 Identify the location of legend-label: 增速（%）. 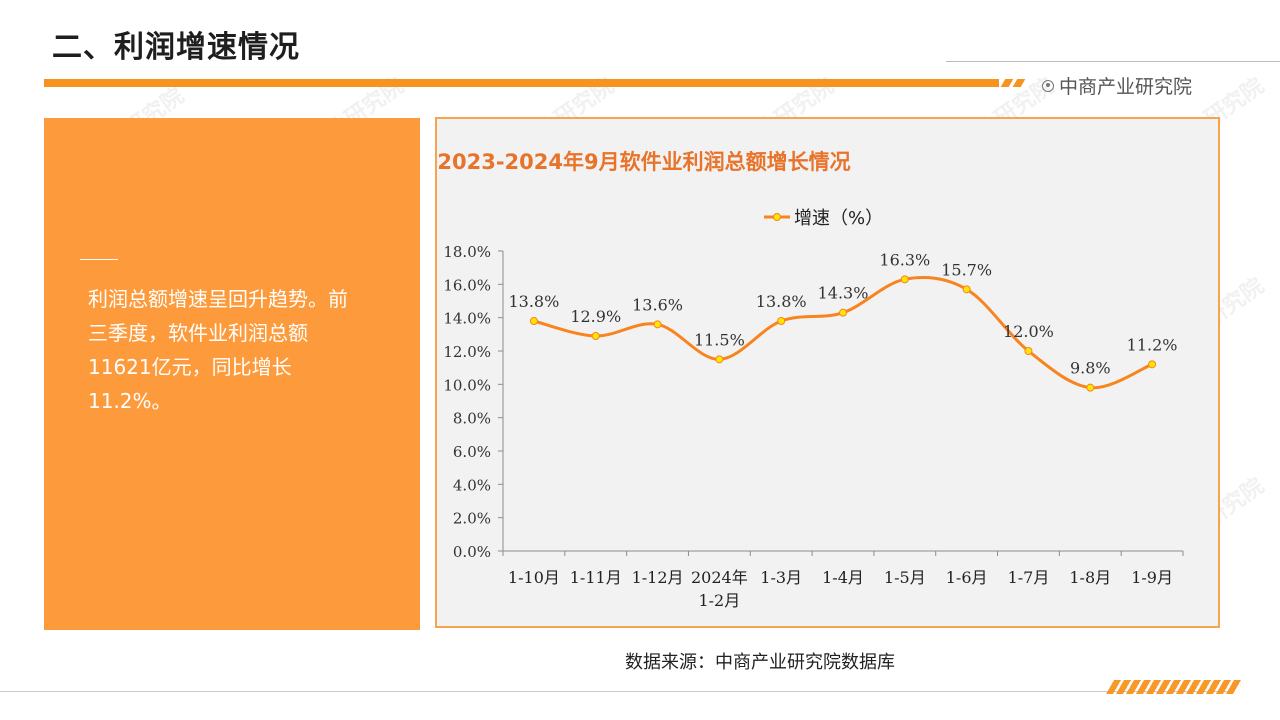
(838, 218).